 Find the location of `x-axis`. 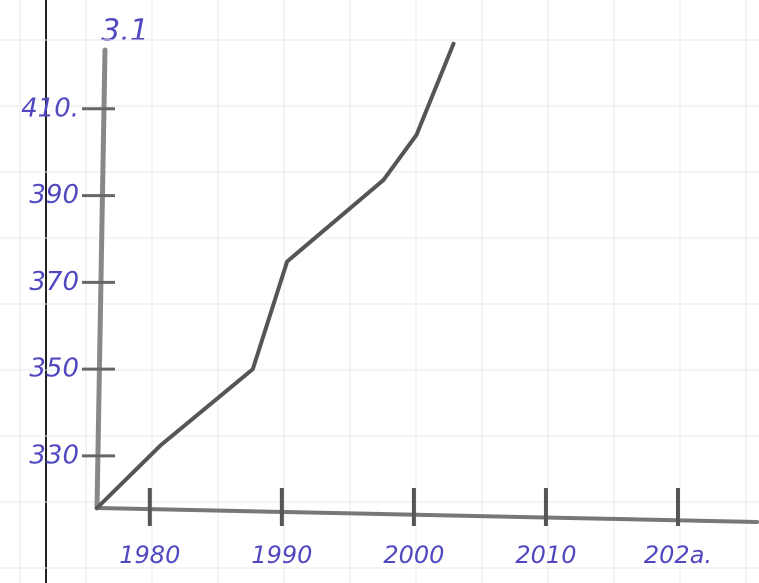

x-axis is located at coordinates (427, 515).